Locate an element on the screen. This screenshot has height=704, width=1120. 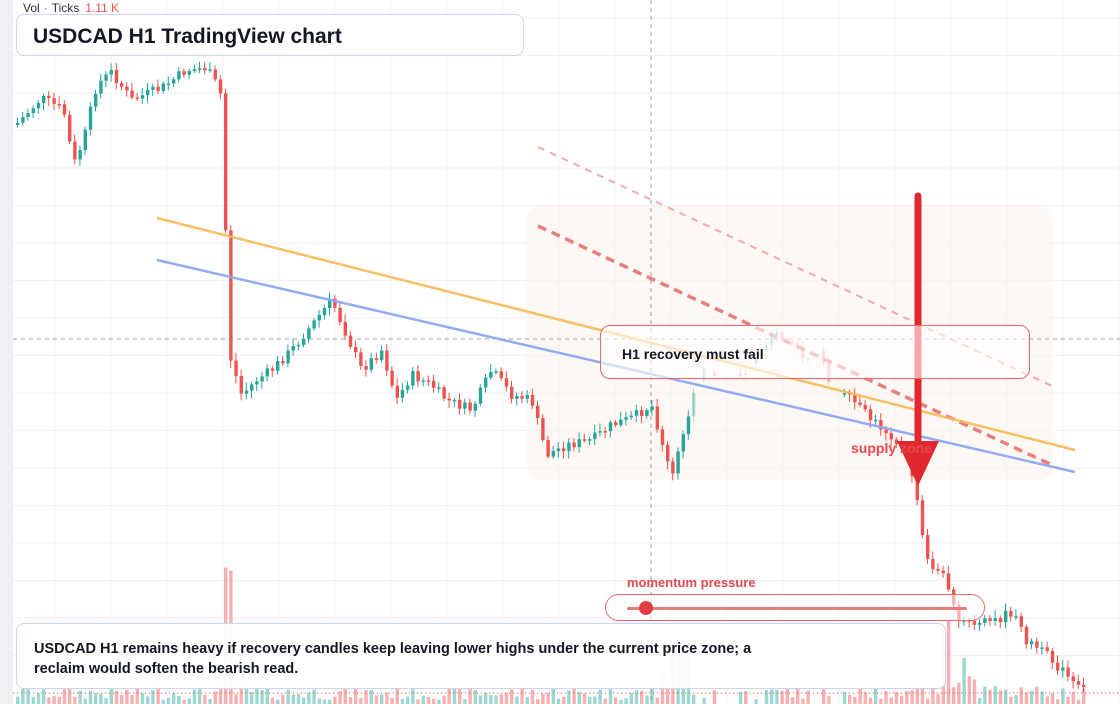
recovery-callout: H1 recovery must fail is located at coordinates (815, 352).